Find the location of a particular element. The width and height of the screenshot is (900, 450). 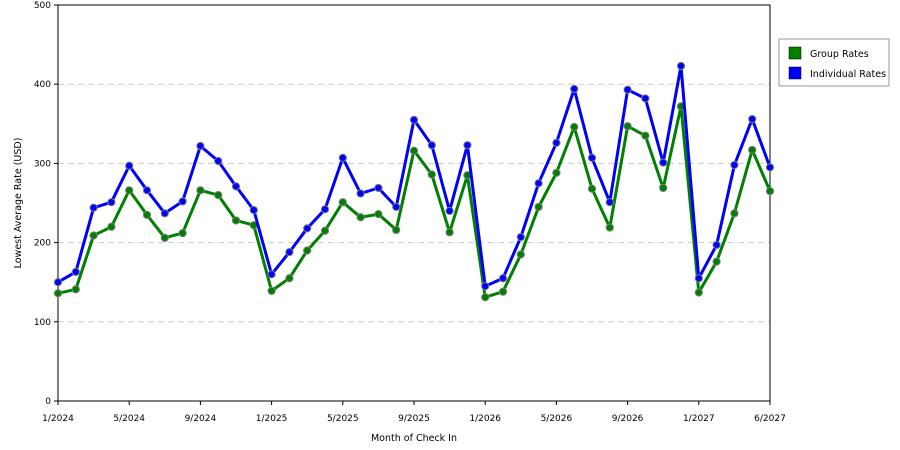

y-tick-label: 400 is located at coordinates (42, 85).